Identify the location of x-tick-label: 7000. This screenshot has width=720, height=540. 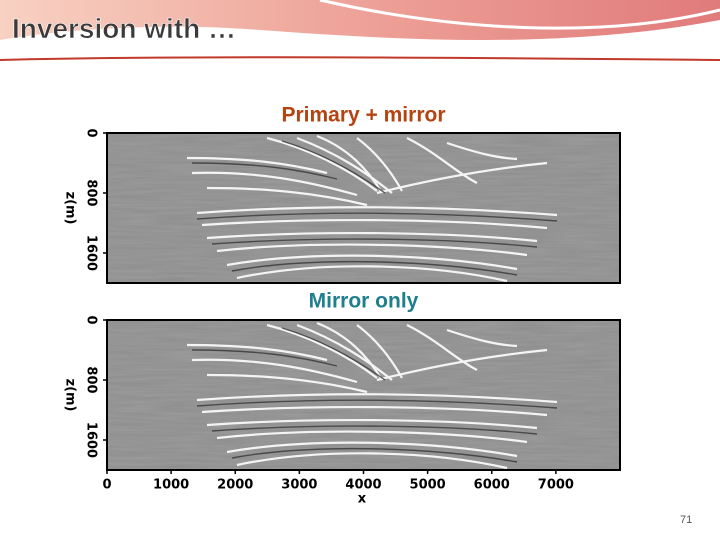
(556, 485).